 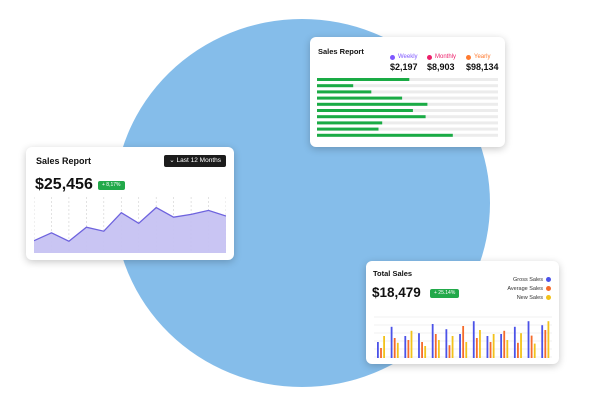 I want to click on legend-label: New Sales, so click(x=529, y=297).